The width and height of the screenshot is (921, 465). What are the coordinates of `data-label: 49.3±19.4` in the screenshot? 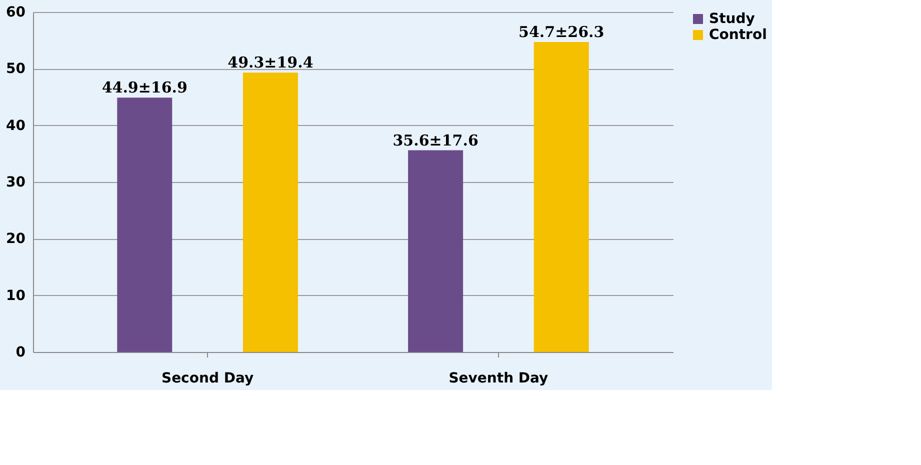 It's located at (271, 63).